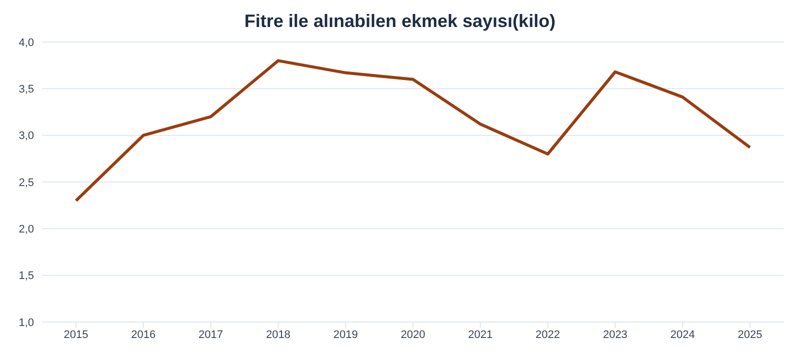  Describe the element at coordinates (26, 90) in the screenshot. I see `y-tick-label: 3,5` at that location.